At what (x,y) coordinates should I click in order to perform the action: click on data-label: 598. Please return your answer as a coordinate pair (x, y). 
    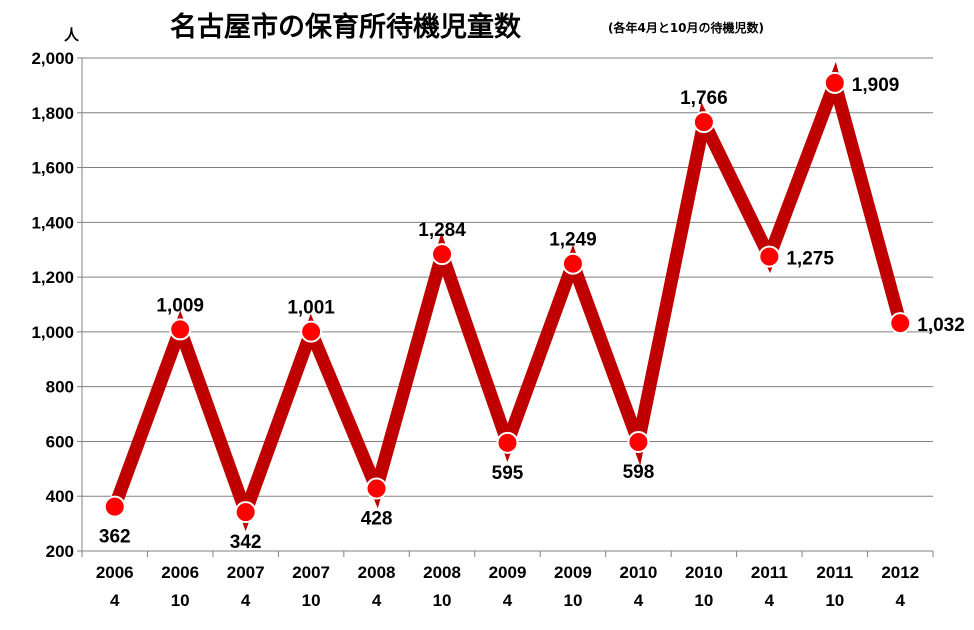
    Looking at the image, I should click on (639, 472).